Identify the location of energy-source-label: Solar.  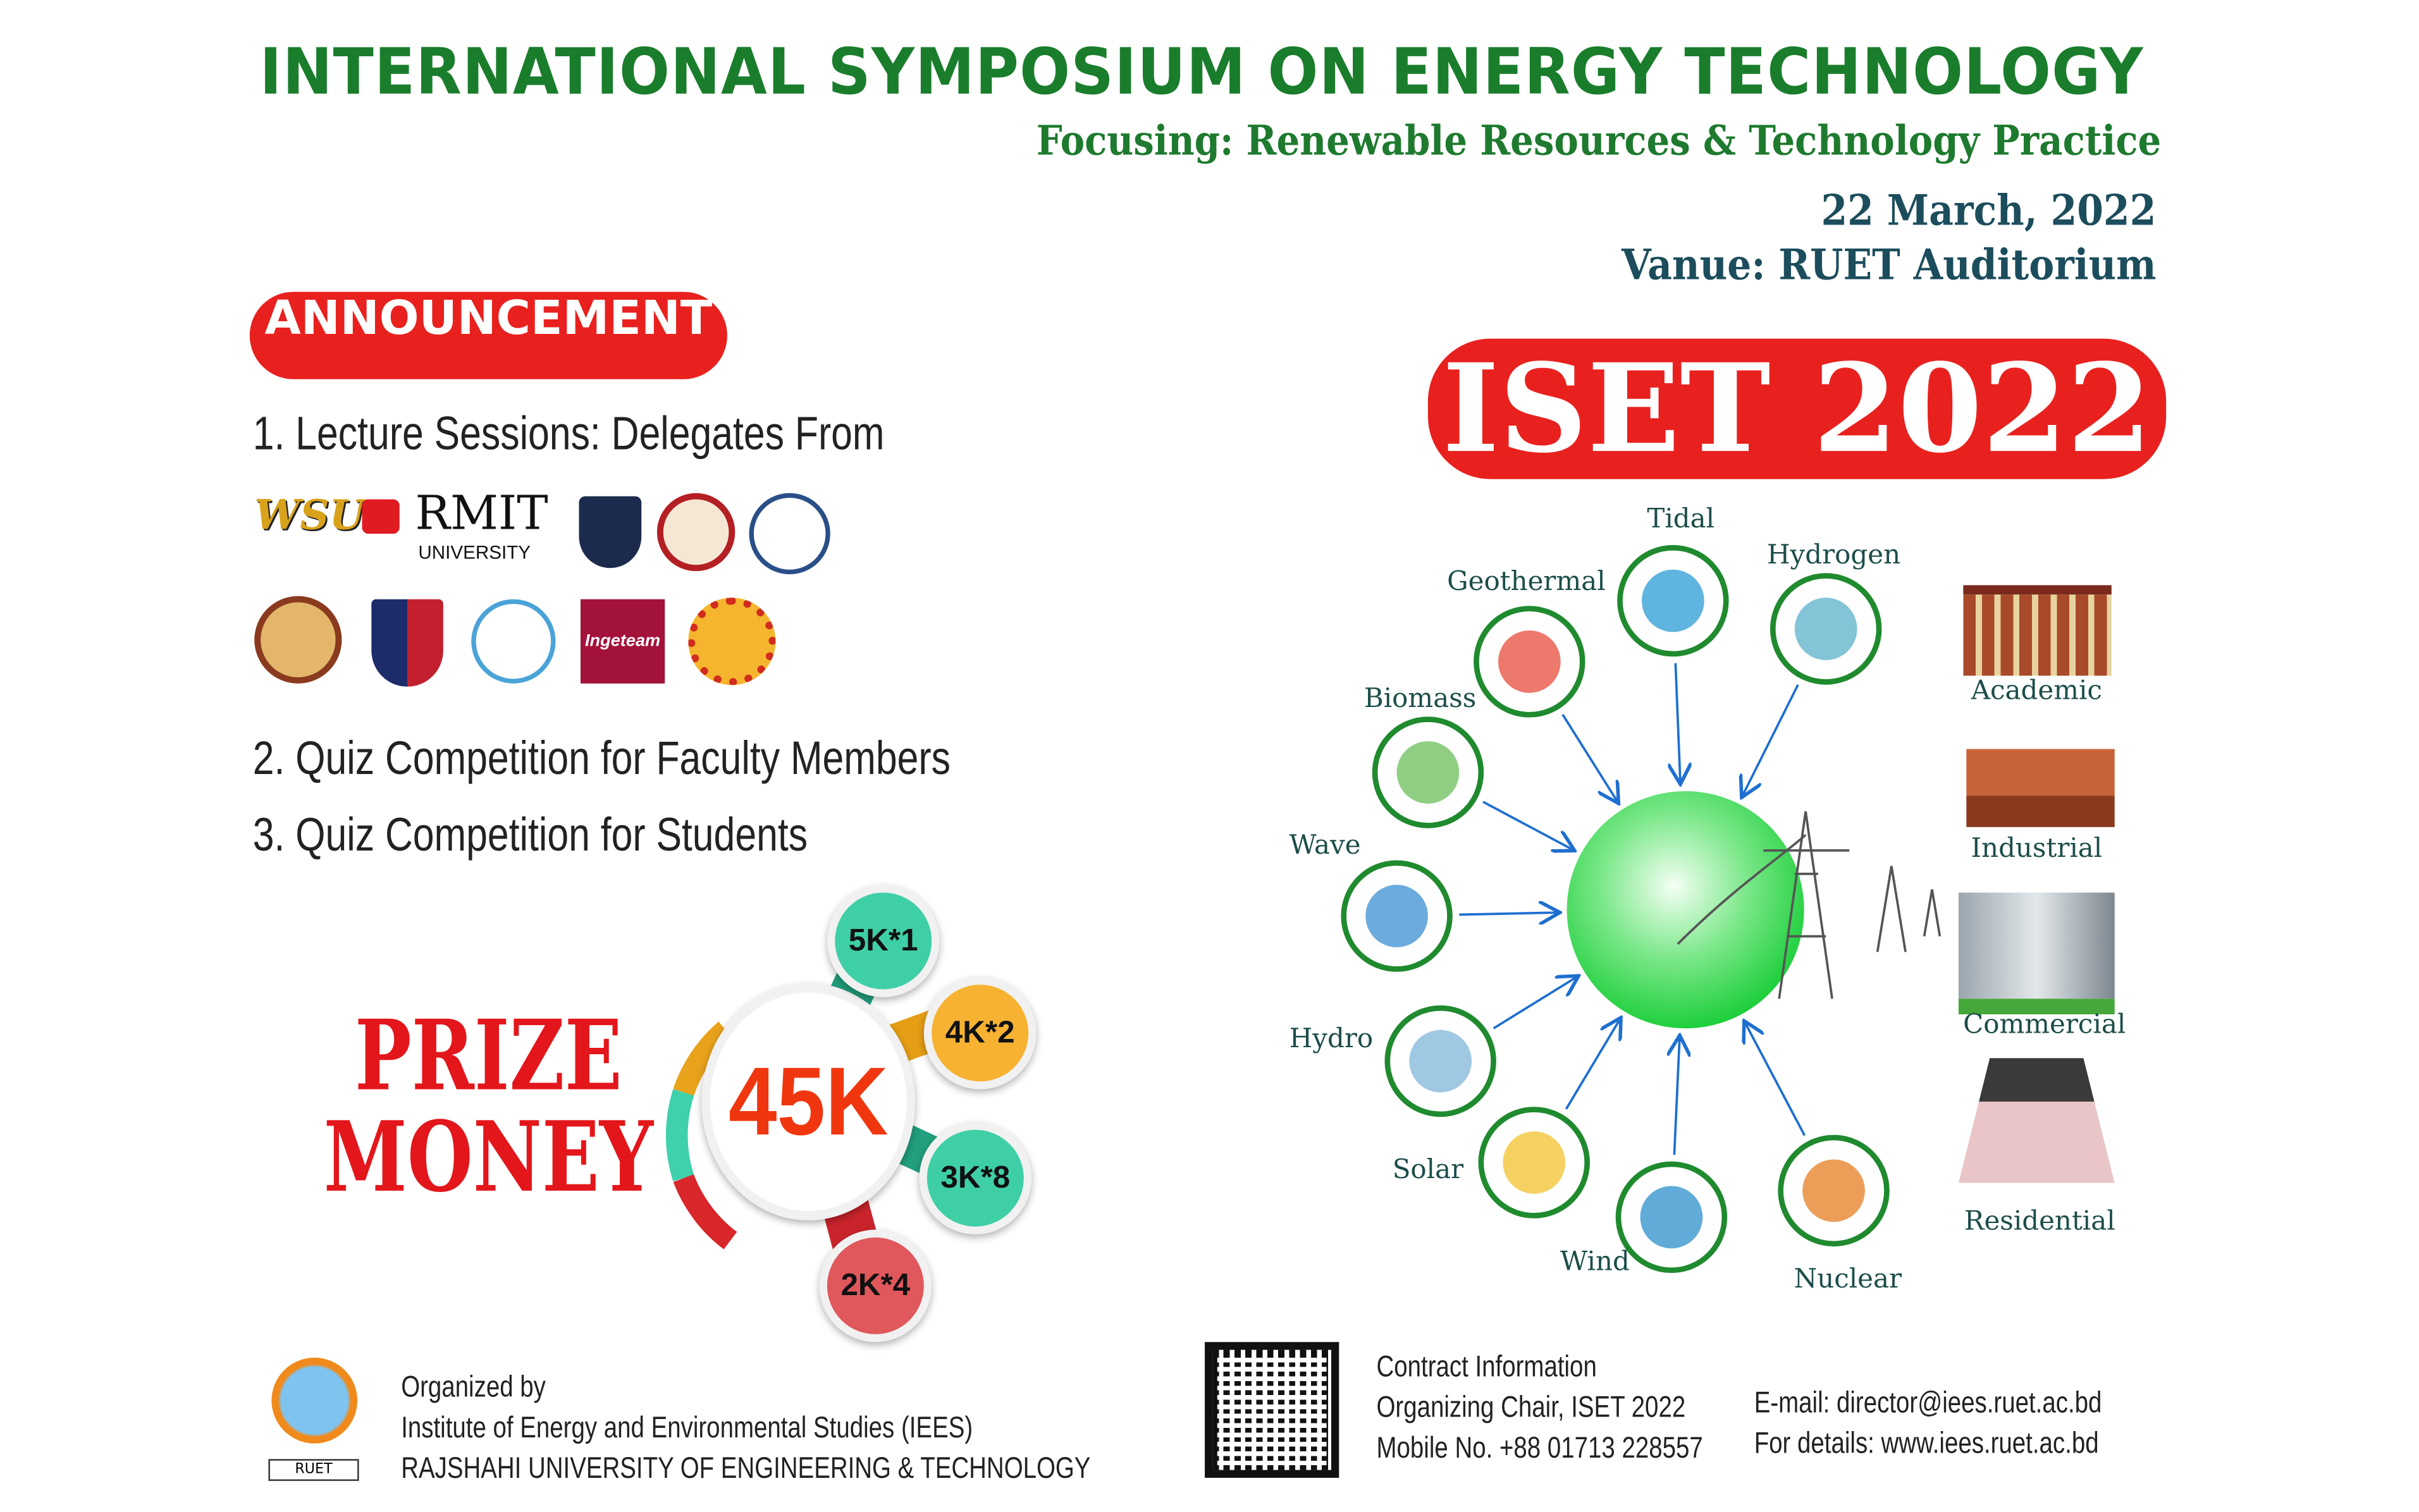
(1428, 1170).